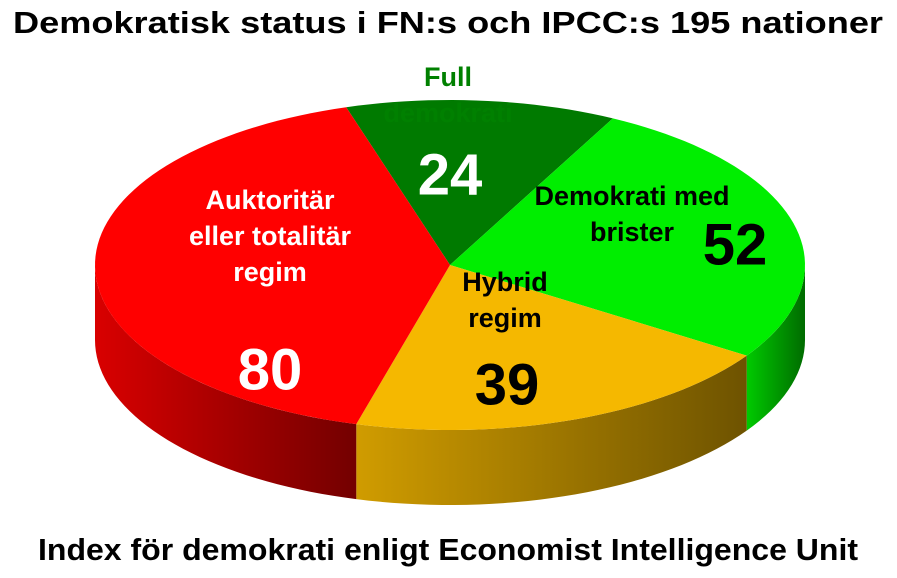 The height and width of the screenshot is (578, 897). Describe the element at coordinates (448, 95) in the screenshot. I see `slice-label: Full demokrati` at that location.